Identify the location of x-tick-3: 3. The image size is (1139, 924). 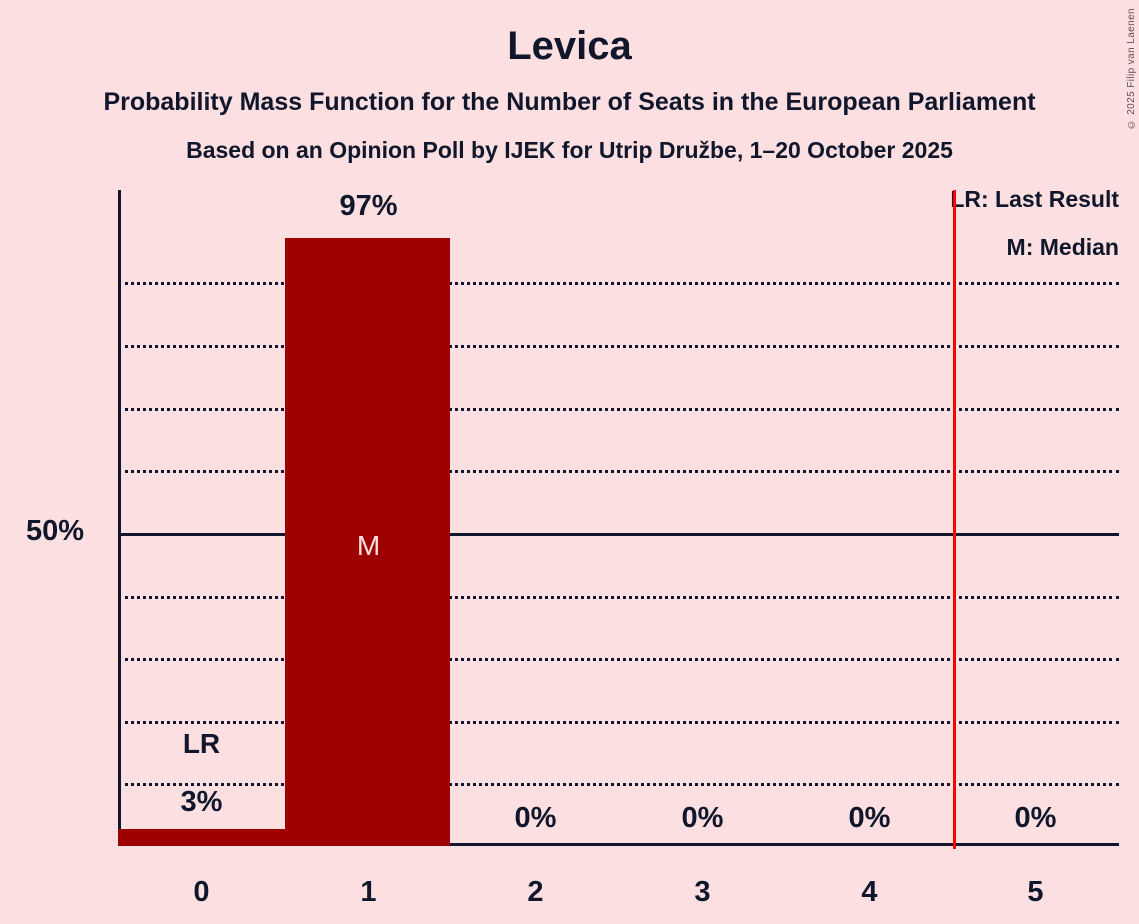
(702, 892).